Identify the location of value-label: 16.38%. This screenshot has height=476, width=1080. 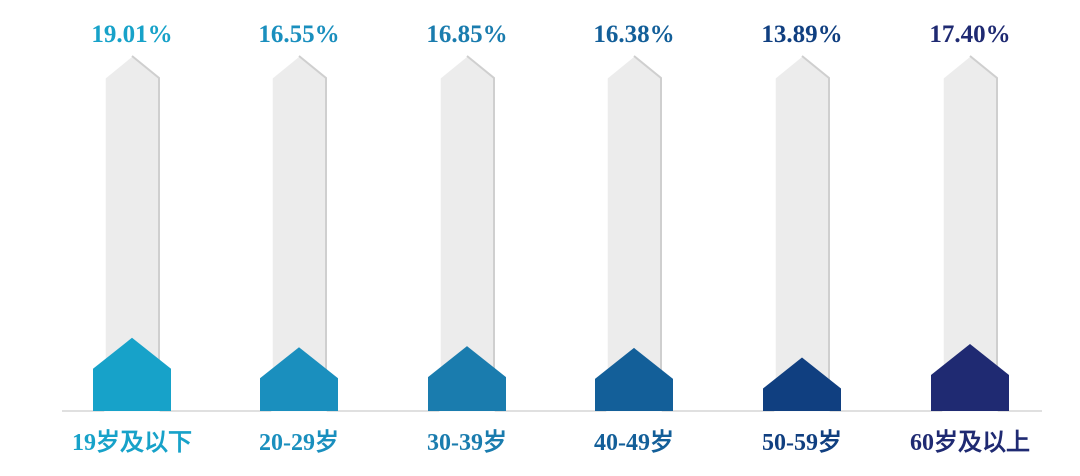
(633, 34).